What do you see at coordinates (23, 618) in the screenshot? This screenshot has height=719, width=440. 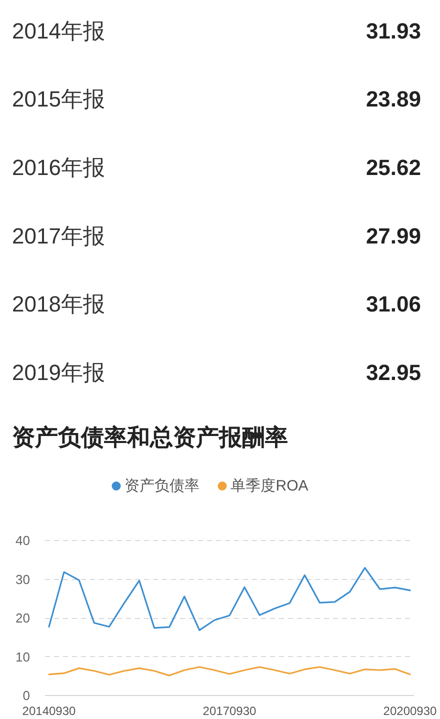 I see `y-tick-label: 20` at bounding box center [23, 618].